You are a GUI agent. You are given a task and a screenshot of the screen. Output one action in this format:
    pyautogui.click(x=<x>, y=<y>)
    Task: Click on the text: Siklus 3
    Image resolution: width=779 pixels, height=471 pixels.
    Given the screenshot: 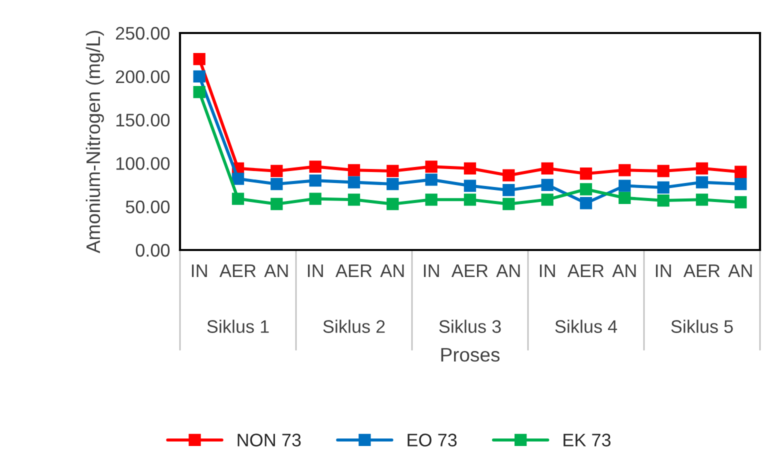 What is the action you would take?
    pyautogui.click(x=470, y=326)
    